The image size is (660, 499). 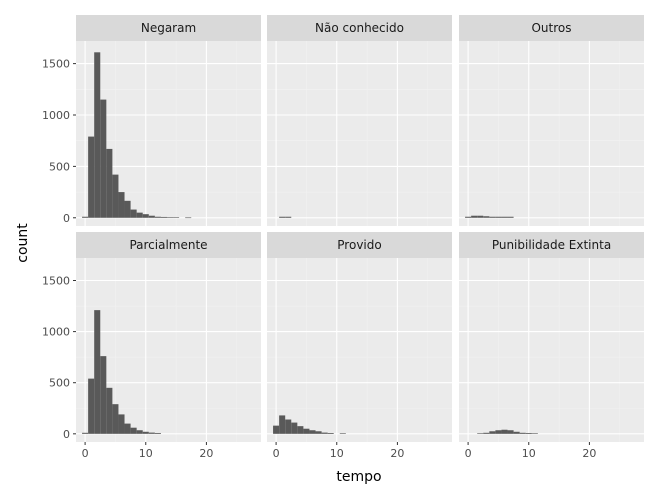 What do you see at coordinates (358, 477) in the screenshot?
I see `x-axis-title: tempo` at bounding box center [358, 477].